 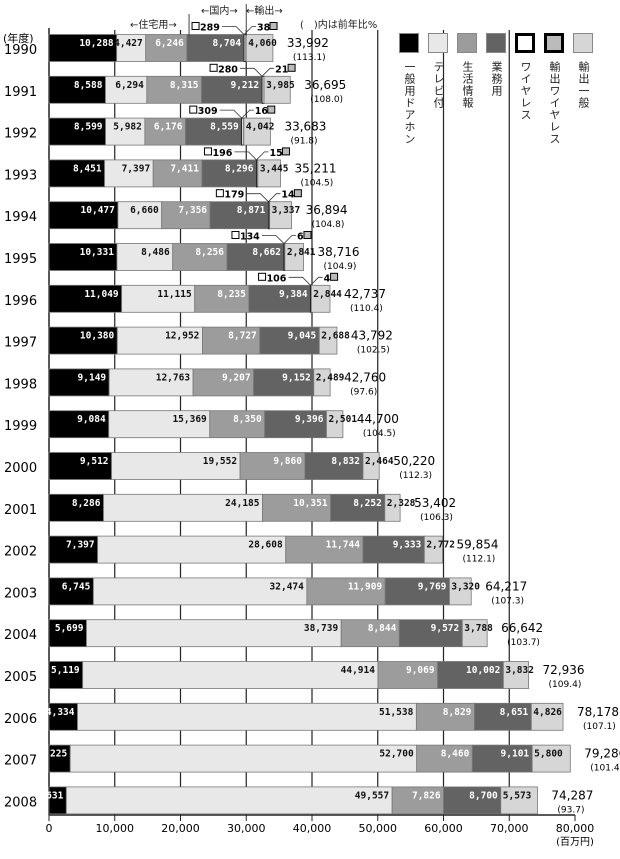 What do you see at coordinates (144, 210) in the screenshot?
I see `segment-value: 6,660` at bounding box center [144, 210].